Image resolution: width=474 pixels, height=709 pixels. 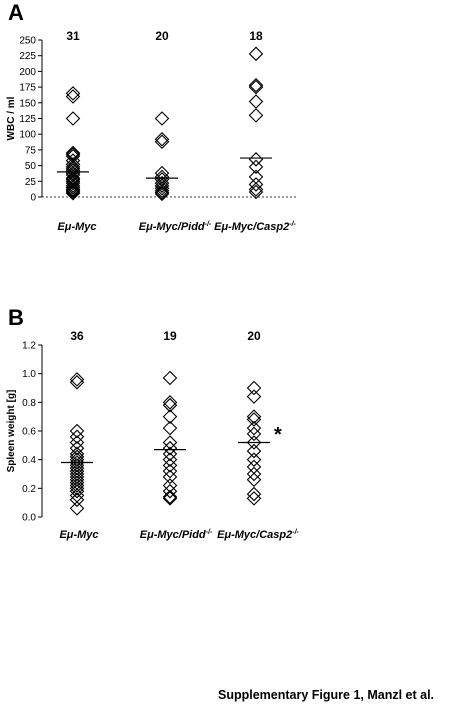 I want to click on group-count: 31, so click(x=73, y=36).